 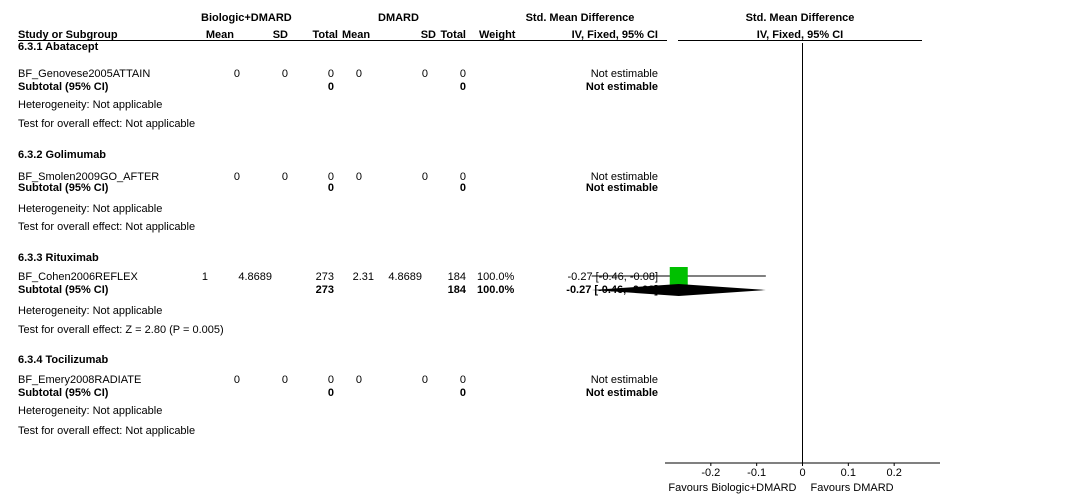 I want to click on total2-header: Total, so click(x=453, y=35).